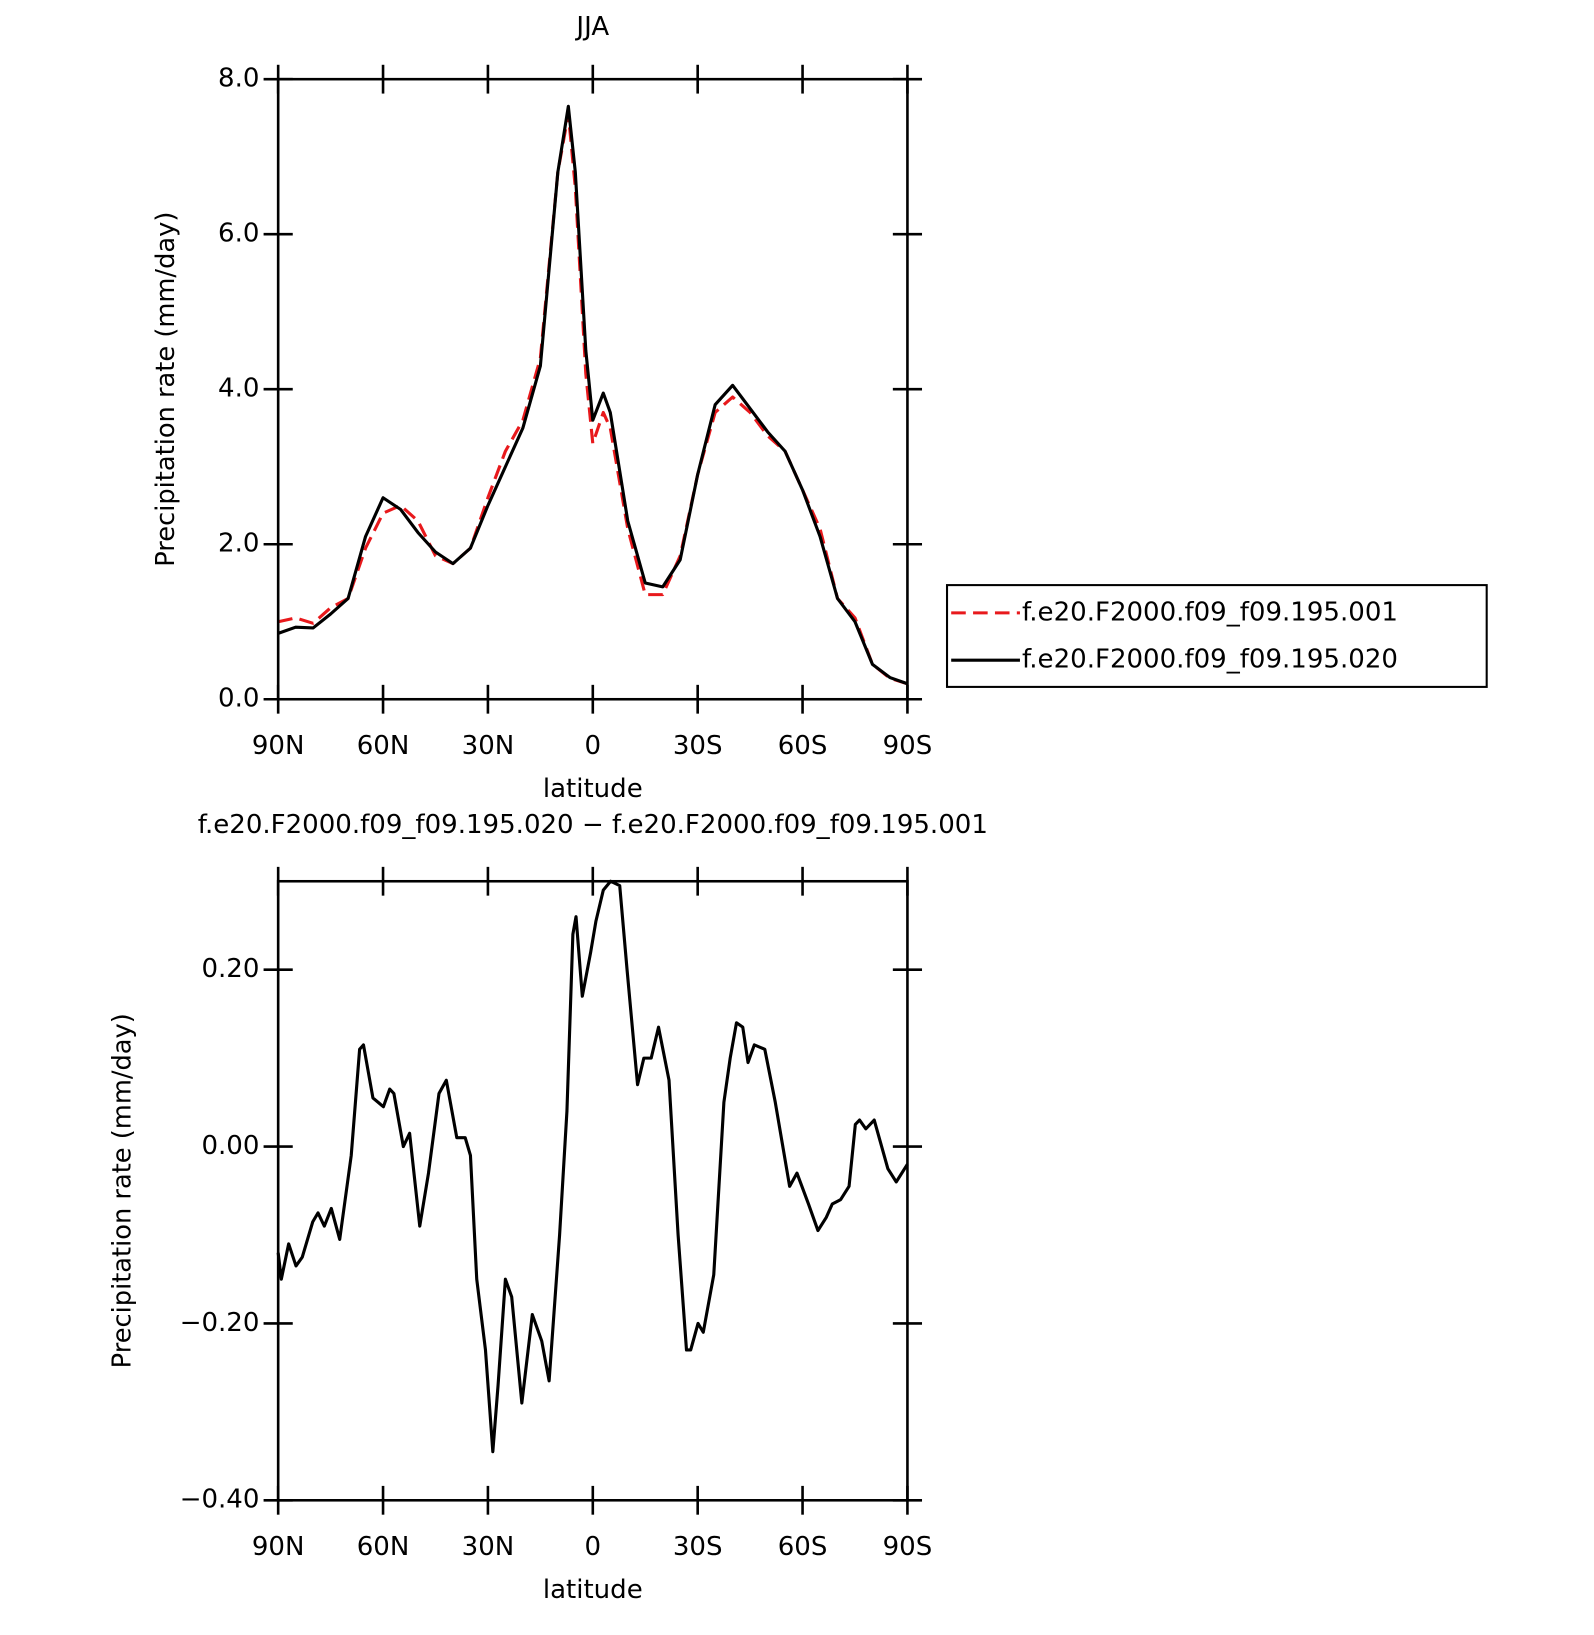  I want to click on y-tick-label: 0.20, so click(230, 969).